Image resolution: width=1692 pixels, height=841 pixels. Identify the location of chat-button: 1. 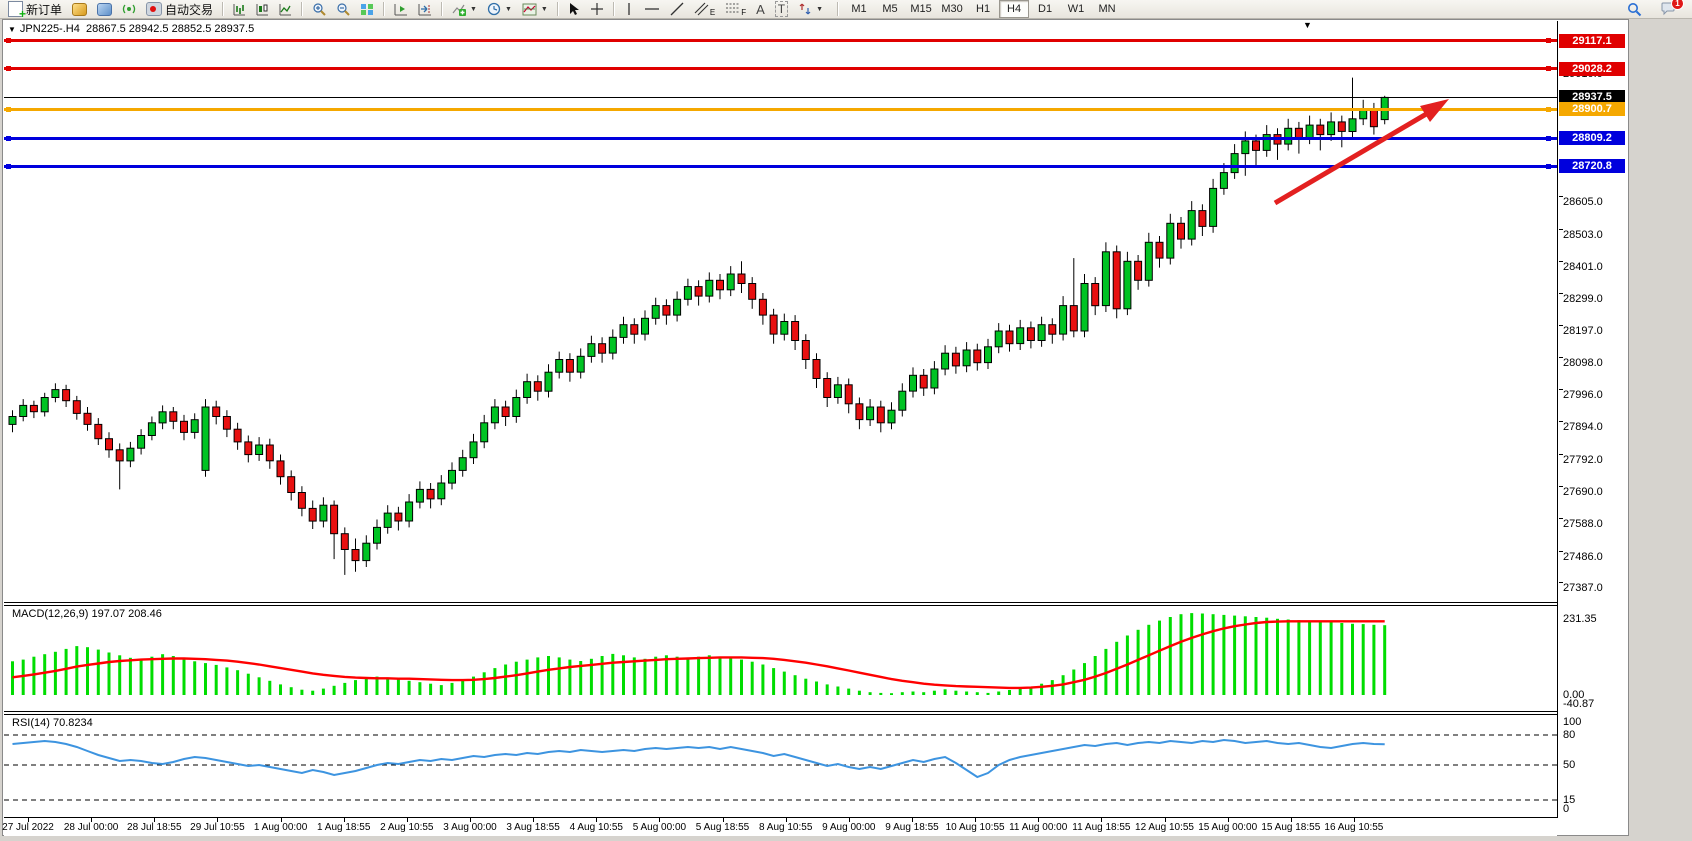
(1670, 9).